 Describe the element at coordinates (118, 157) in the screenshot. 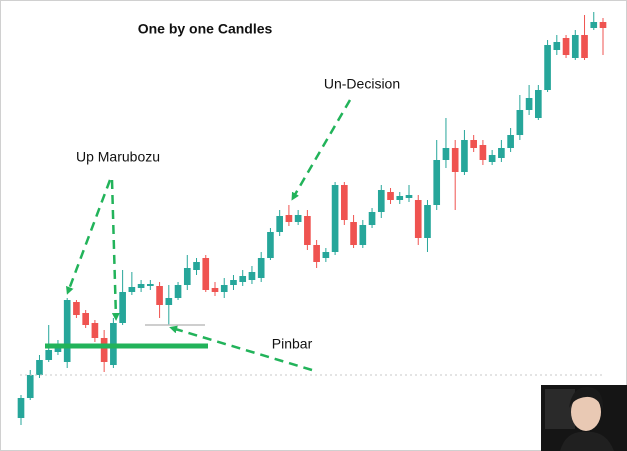

I see `annotation: Up Marubozu` at that location.